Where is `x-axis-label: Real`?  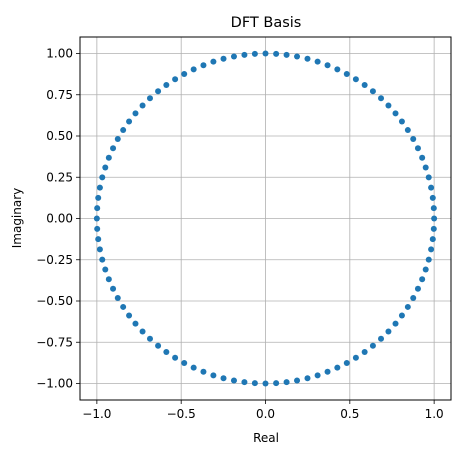 x-axis-label: Real is located at coordinates (266, 438).